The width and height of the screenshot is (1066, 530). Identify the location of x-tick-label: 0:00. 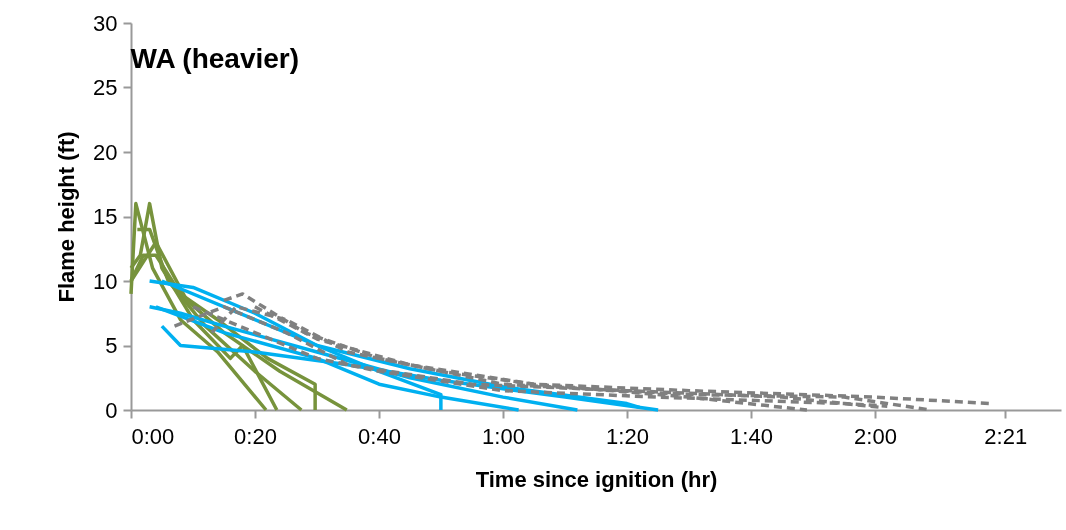
(153, 436).